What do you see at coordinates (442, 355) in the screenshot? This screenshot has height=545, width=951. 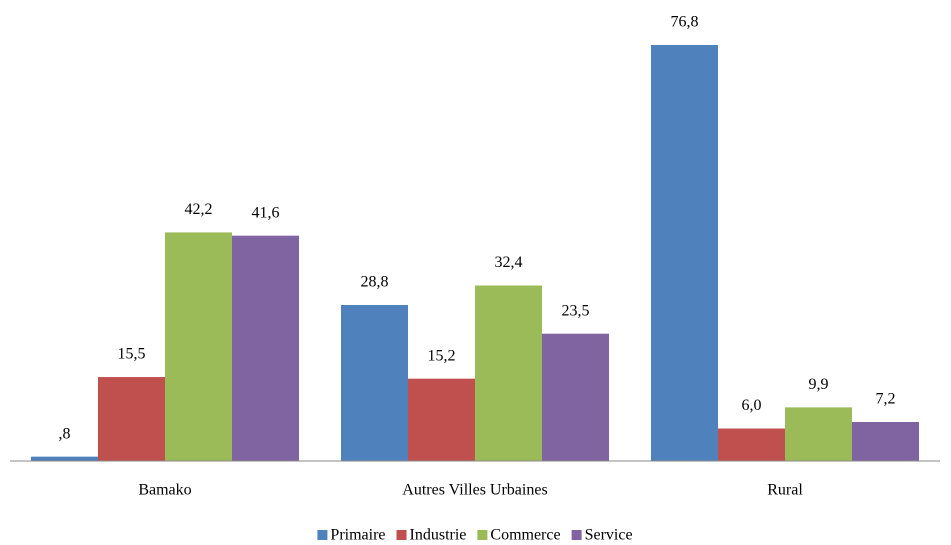 I see `data-label: 15,2` at bounding box center [442, 355].